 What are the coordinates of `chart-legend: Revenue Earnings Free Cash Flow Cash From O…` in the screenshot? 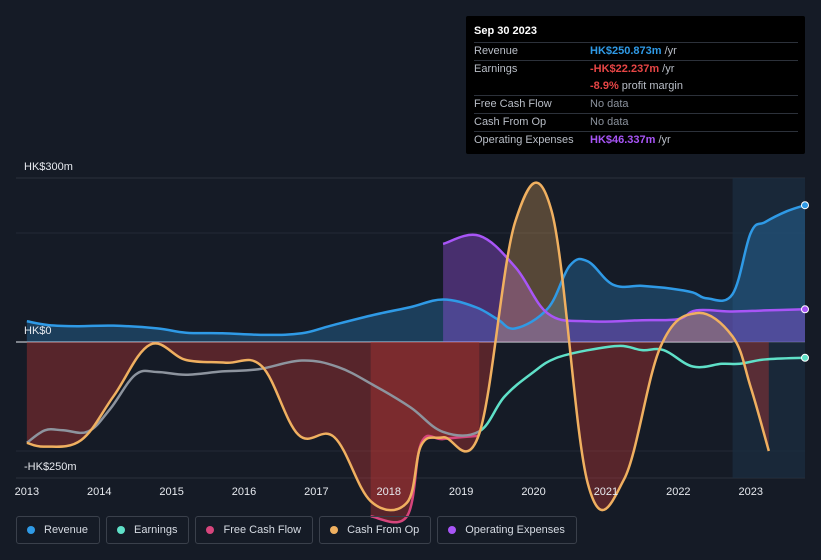 It's located at (296, 531).